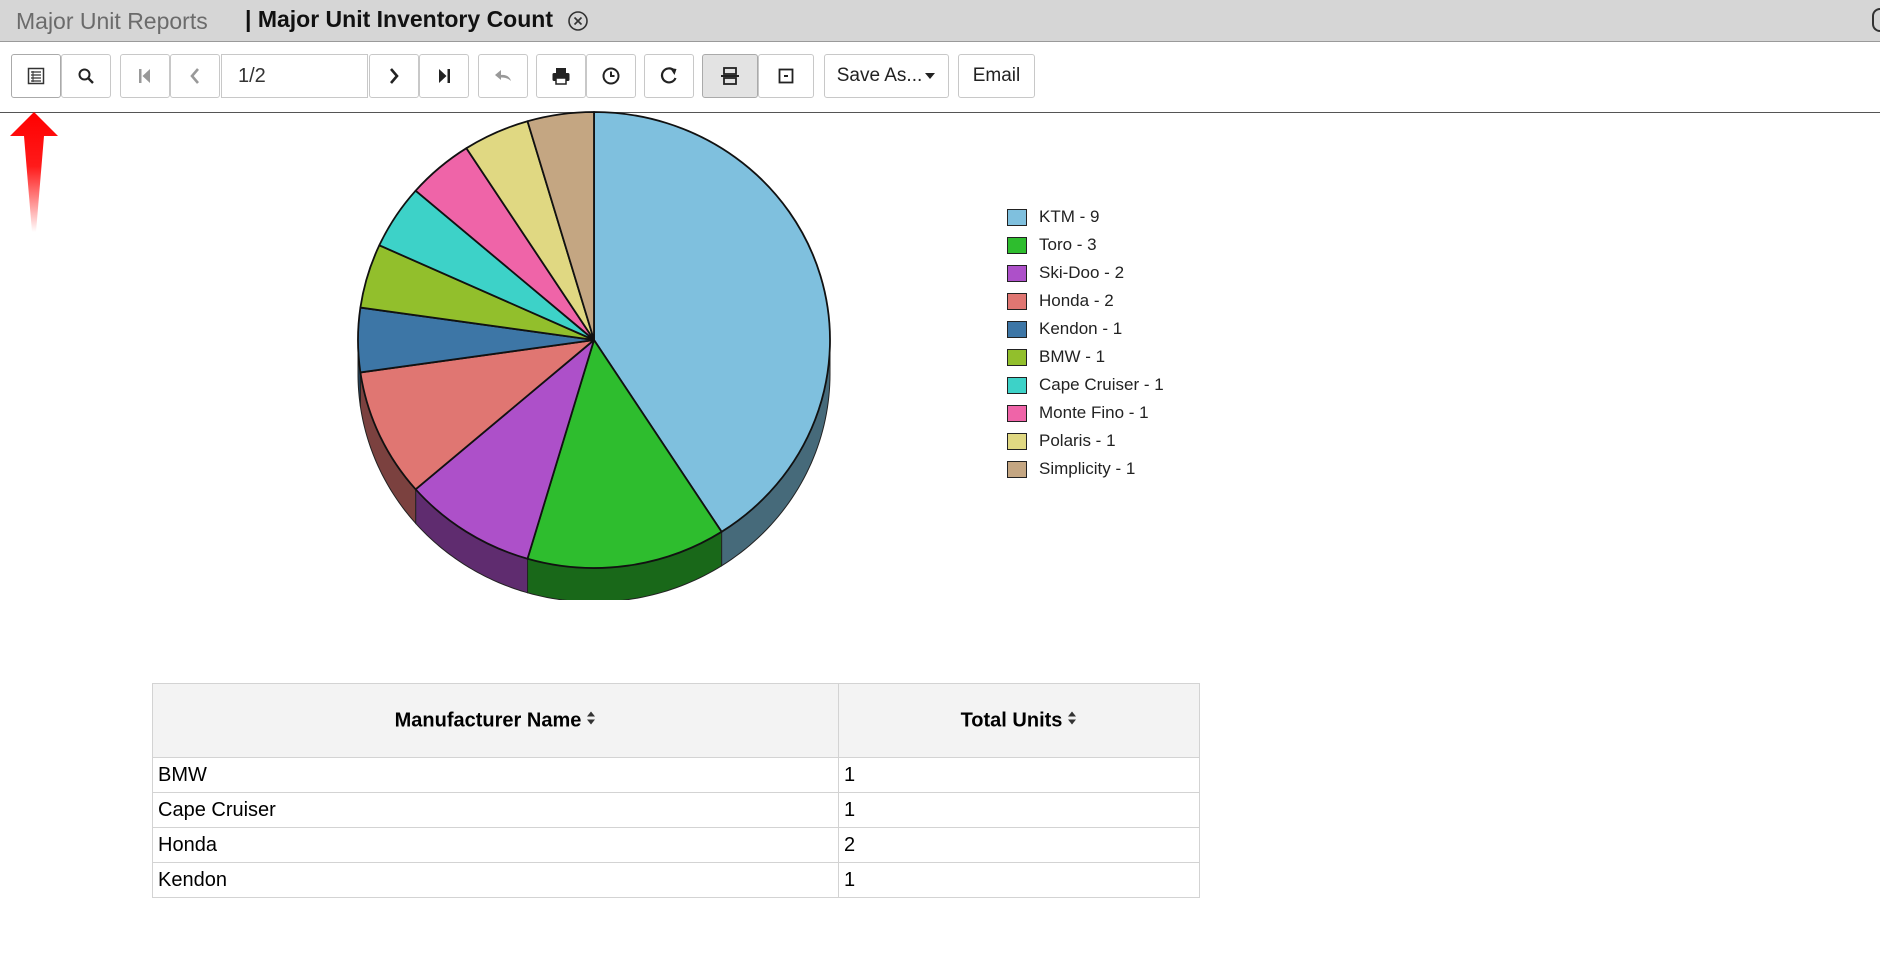 The image size is (1880, 968). I want to click on legend-label: Kendon - 1, so click(1081, 328).